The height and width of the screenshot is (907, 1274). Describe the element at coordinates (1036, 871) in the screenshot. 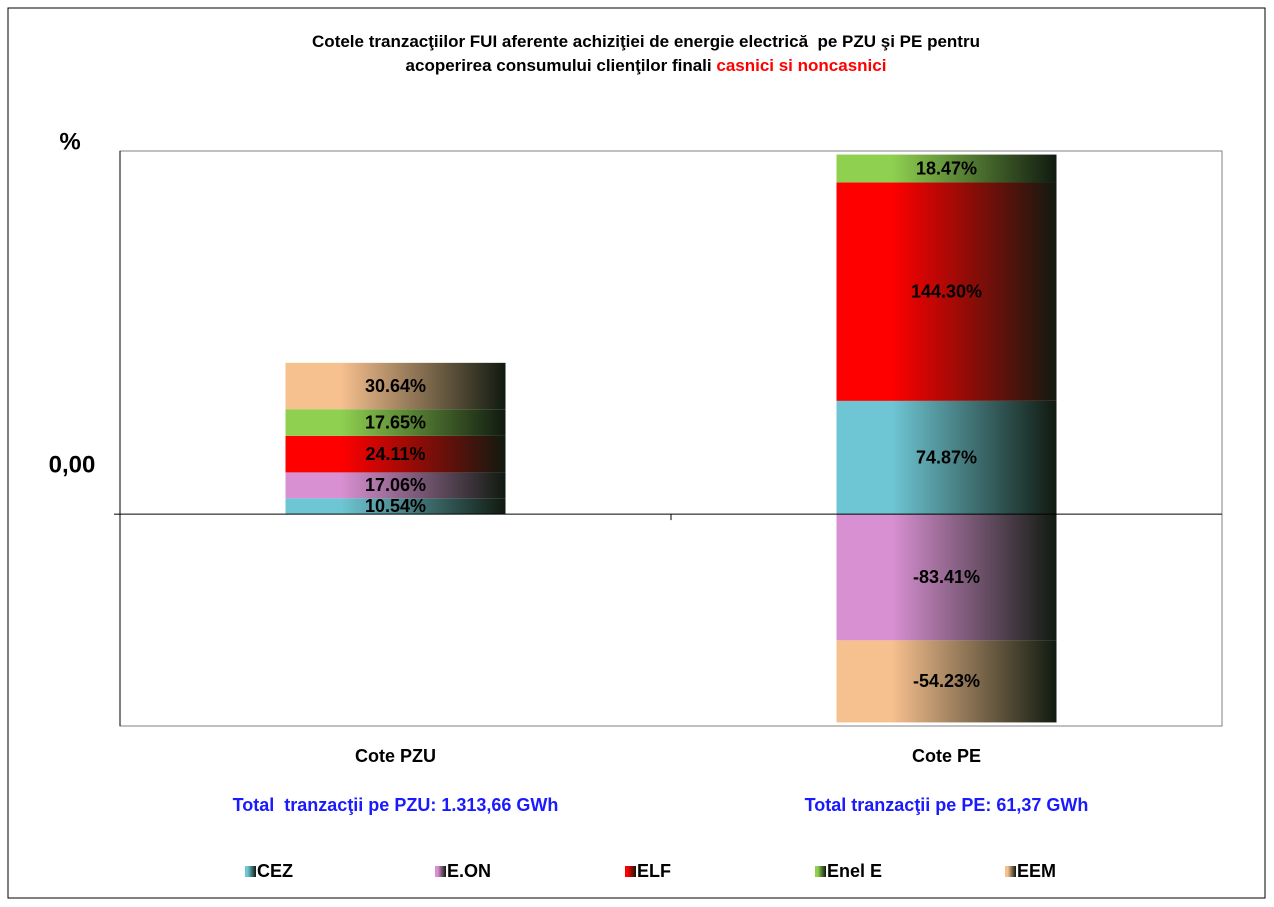

I see `legend-label: EEM` at that location.